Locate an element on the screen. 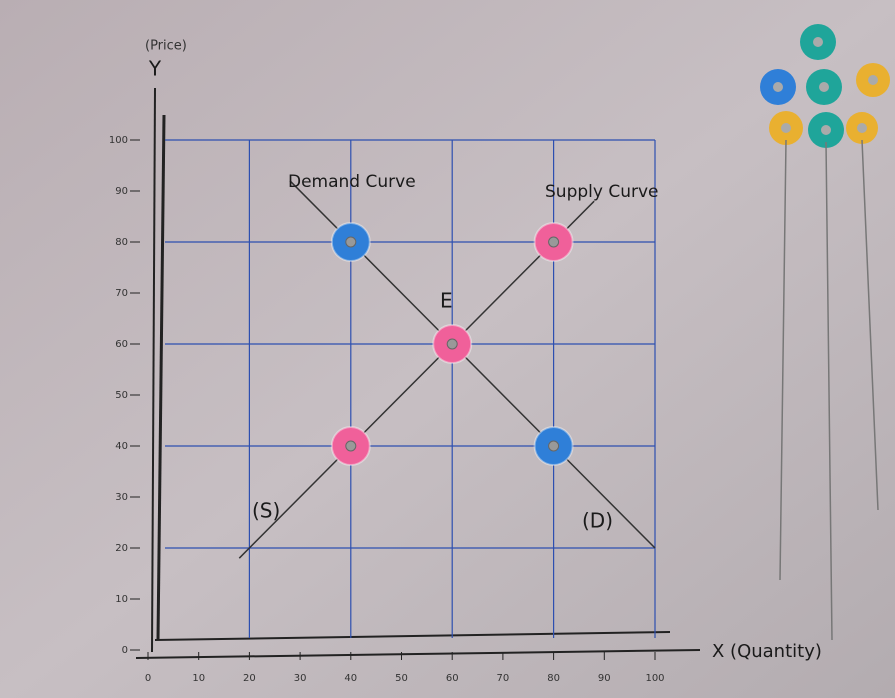 This screenshot has width=895, height=698. y-tick-label: 60 is located at coordinates (121, 344).